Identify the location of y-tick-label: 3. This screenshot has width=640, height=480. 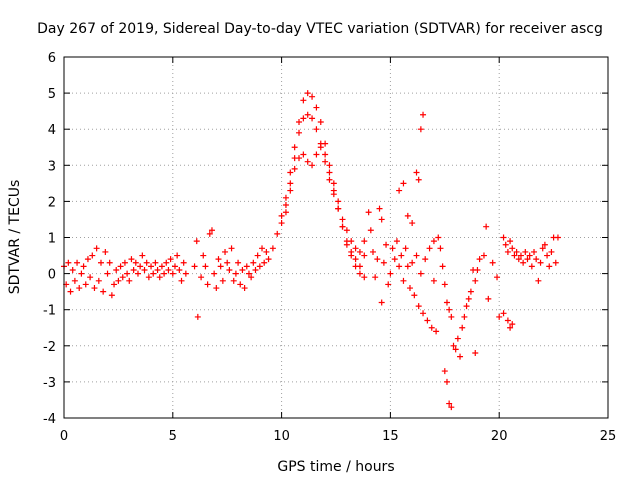
(52, 166).